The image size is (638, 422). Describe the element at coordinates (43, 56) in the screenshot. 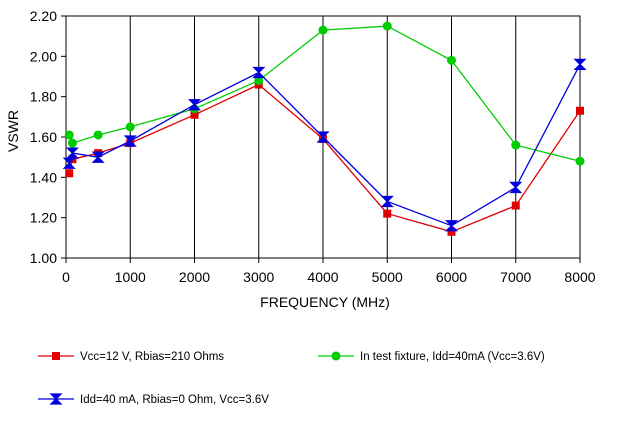

I see `y-tick-label: 2.00` at that location.